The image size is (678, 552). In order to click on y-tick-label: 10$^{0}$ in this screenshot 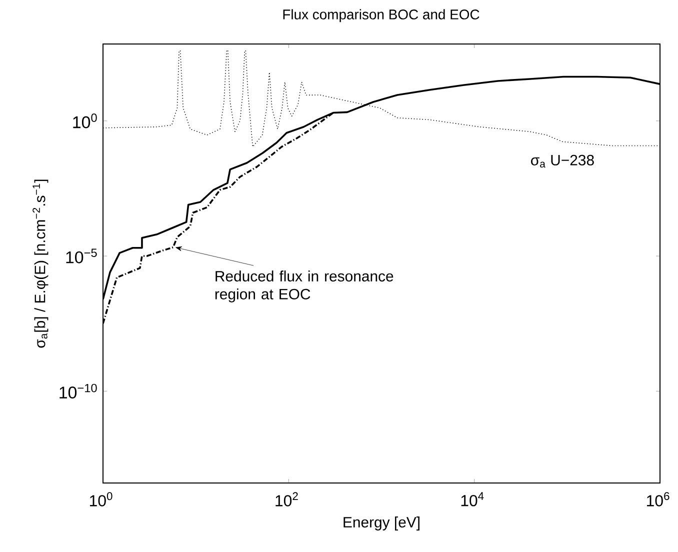, I will do `click(85, 121)`.